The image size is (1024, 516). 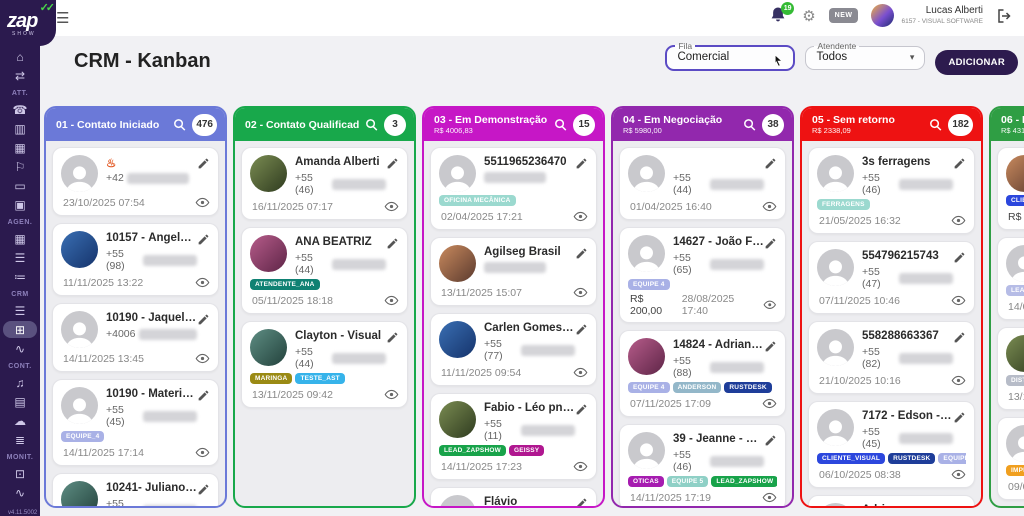 I want to click on sidebar-item-cloud: ☁, so click(x=20, y=420).